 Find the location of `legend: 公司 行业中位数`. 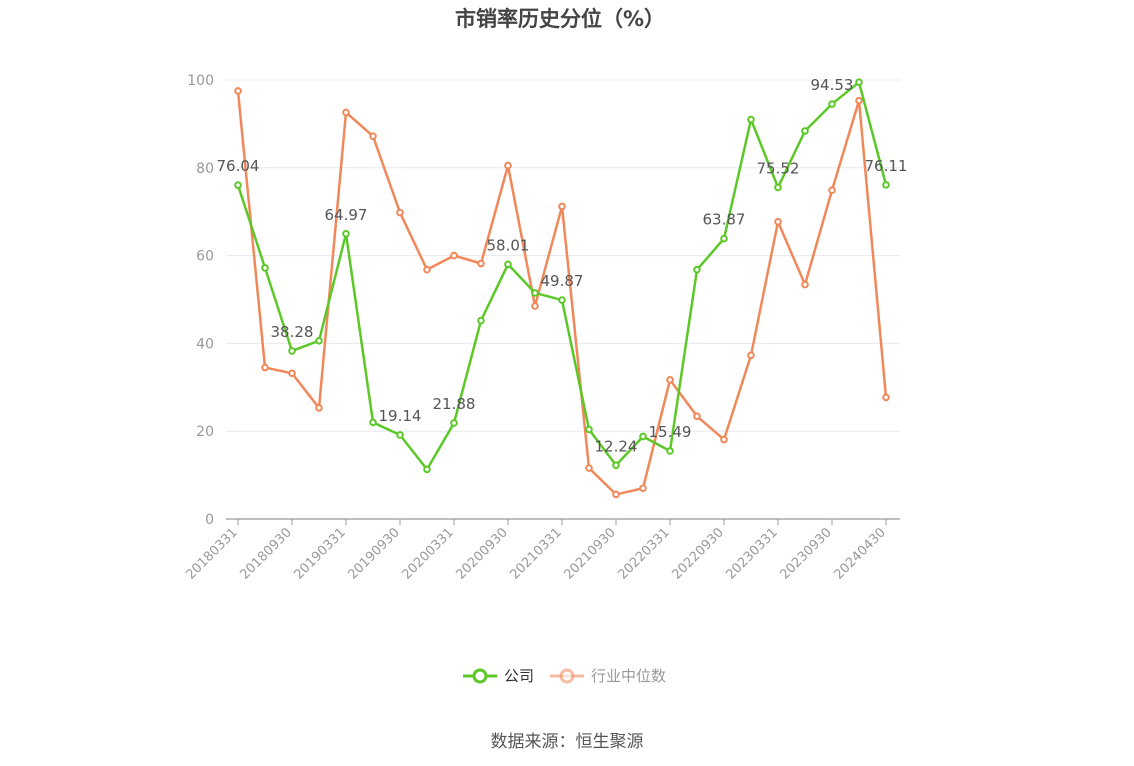

legend: 公司 行业中位数 is located at coordinates (564, 676).